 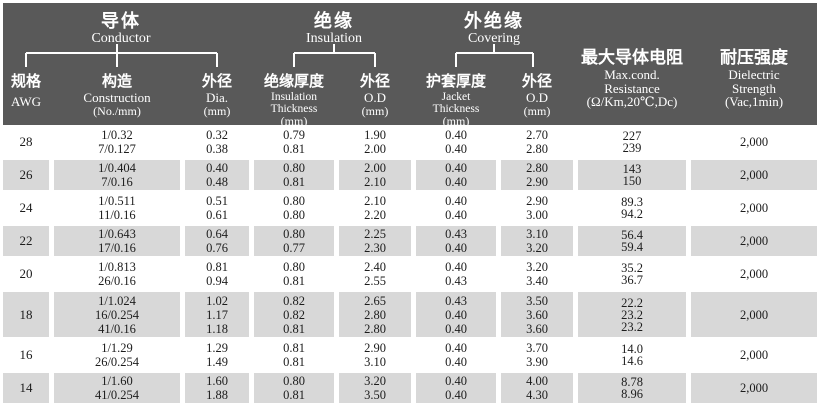 What do you see at coordinates (632, 241) in the screenshot?
I see `resistance-cell: 56.4 59.4` at bounding box center [632, 241].